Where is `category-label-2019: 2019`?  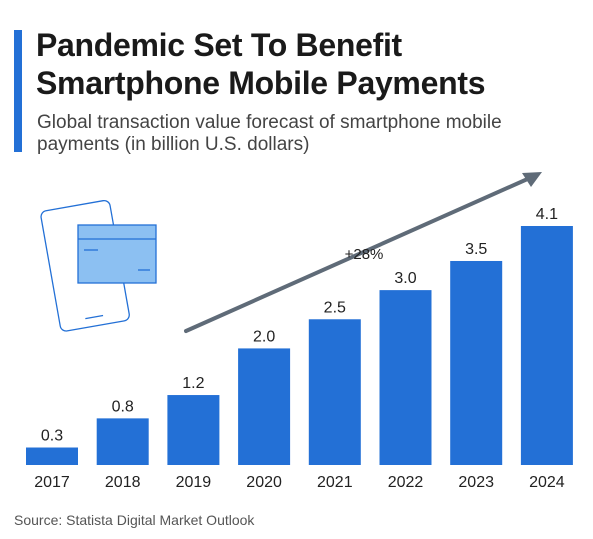 category-label-2019: 2019 is located at coordinates (194, 482).